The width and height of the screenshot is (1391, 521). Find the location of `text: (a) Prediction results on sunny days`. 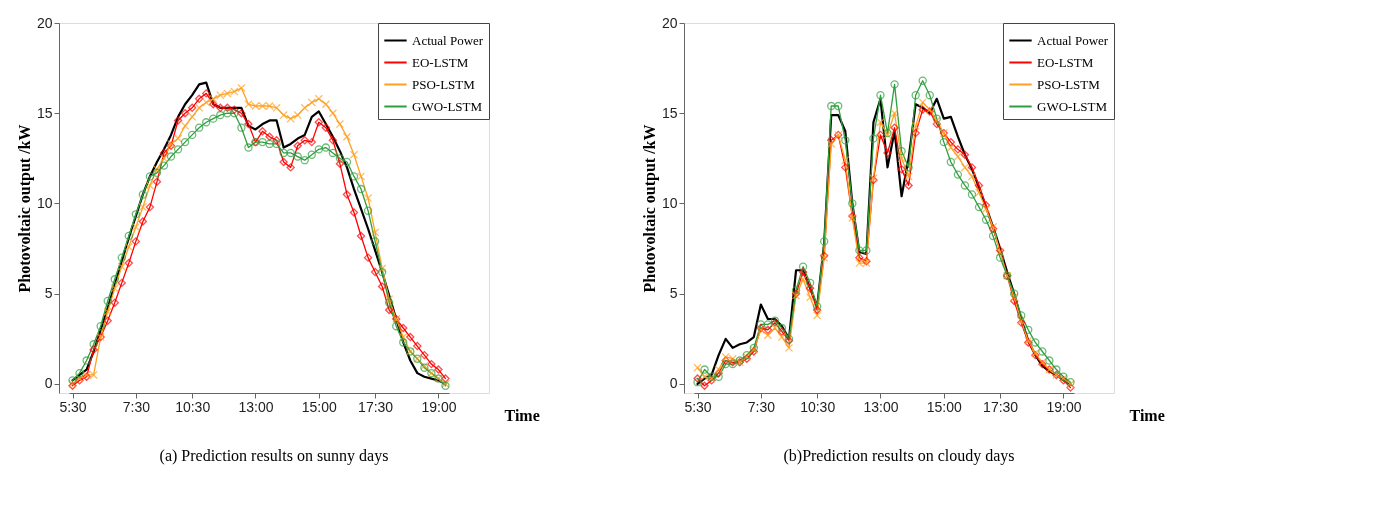

text: (a) Prediction results on sunny days is located at coordinates (274, 456).